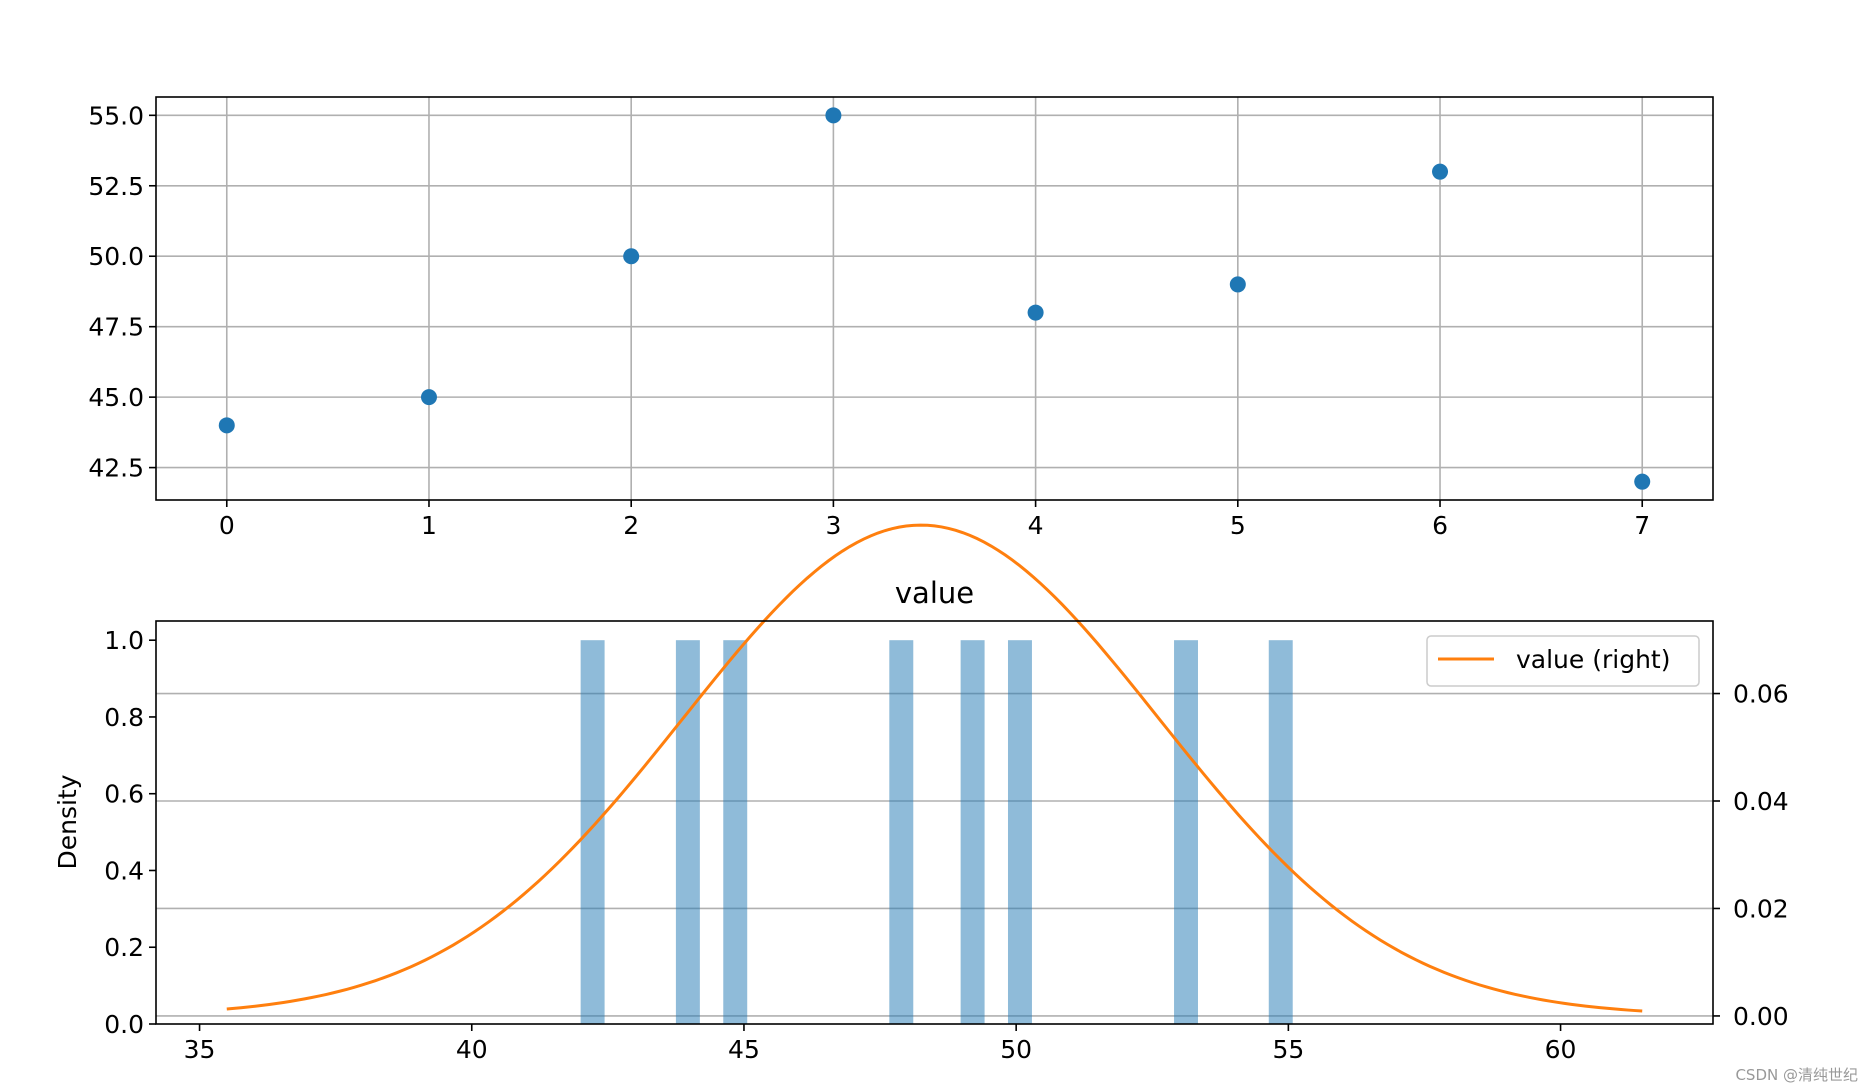 This screenshot has width=1864, height=1086. I want to click on density-x-tick-label: 50, so click(1016, 1049).